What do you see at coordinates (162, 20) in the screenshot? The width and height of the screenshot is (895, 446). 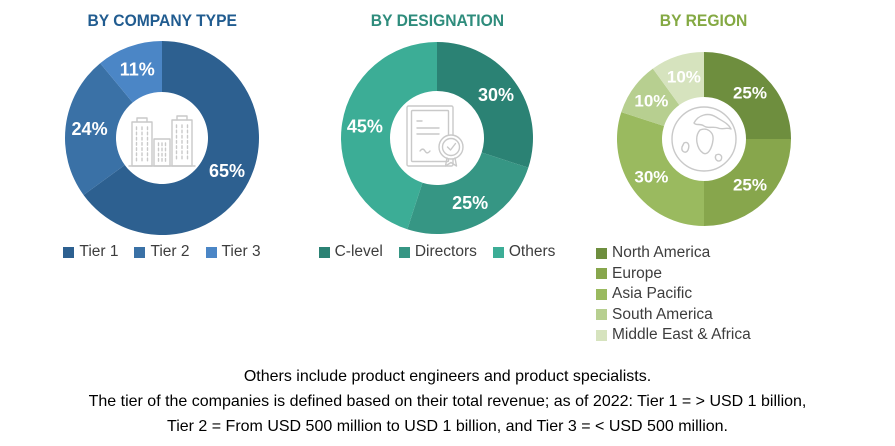 I see `chart-title-company-type: BY COMPANY TYPE` at bounding box center [162, 20].